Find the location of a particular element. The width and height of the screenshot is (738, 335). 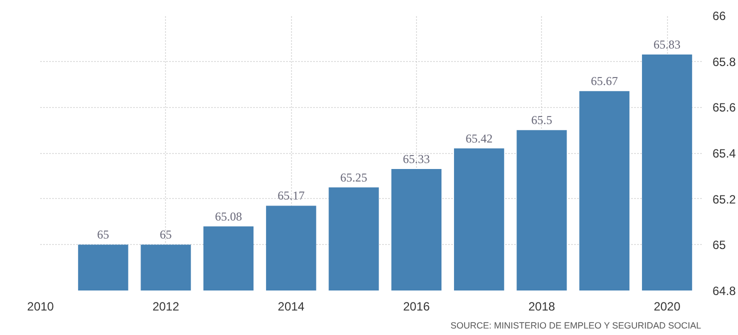

y-tick-label: 65 is located at coordinates (719, 245).